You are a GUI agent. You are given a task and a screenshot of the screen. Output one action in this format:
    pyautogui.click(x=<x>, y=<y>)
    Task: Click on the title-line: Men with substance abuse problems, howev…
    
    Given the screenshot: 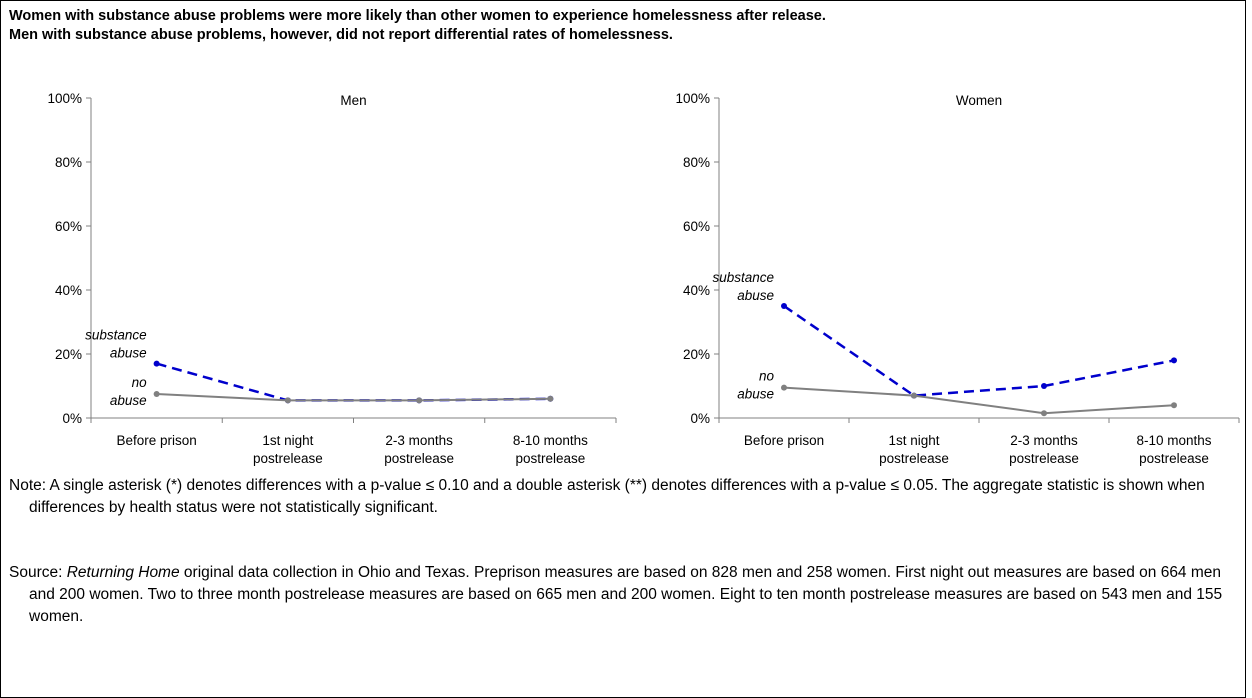 What is the action you would take?
    pyautogui.click(x=341, y=35)
    